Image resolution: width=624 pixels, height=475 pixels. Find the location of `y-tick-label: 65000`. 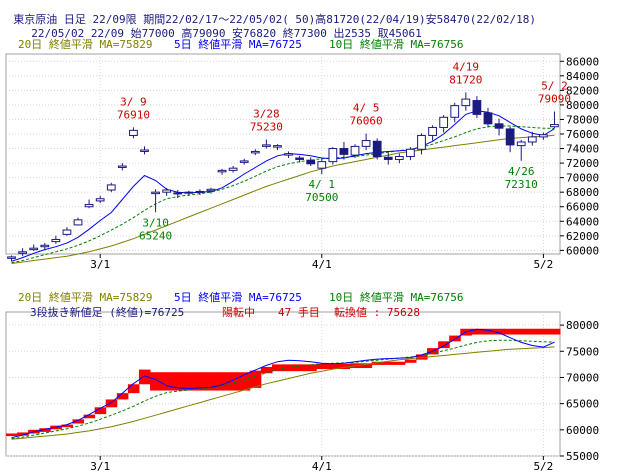

y-tick-label: 65000 is located at coordinates (582, 404).